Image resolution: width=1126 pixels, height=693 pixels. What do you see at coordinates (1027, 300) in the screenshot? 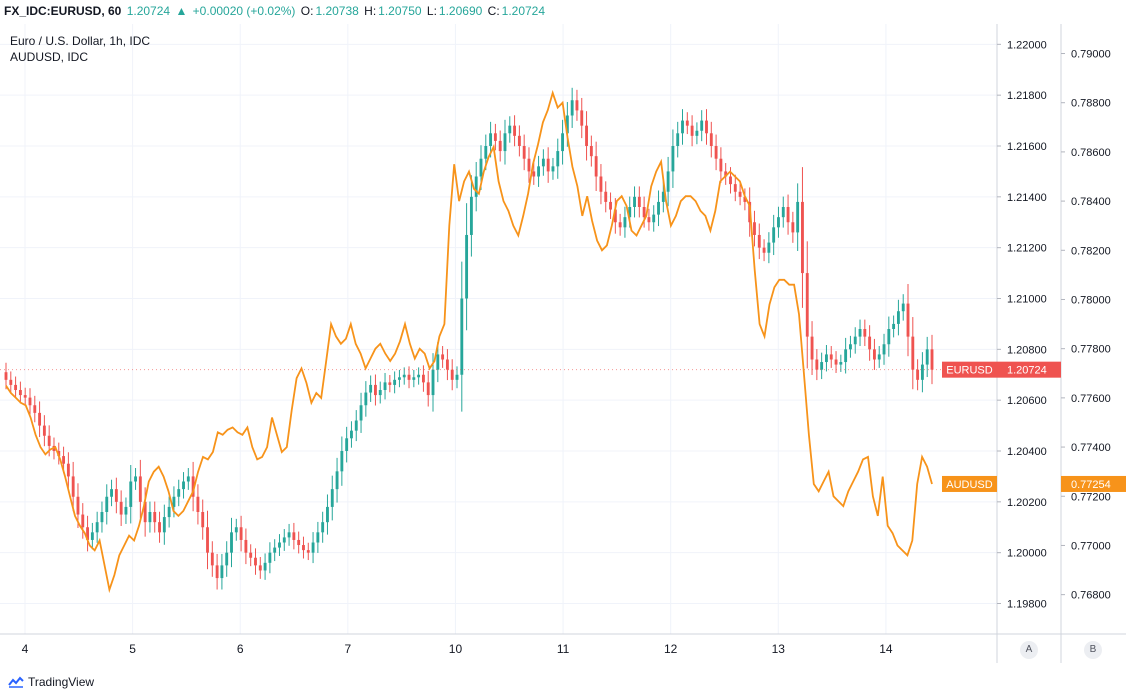
I see `eurusd-tick-label: 1.21000` at bounding box center [1027, 300].